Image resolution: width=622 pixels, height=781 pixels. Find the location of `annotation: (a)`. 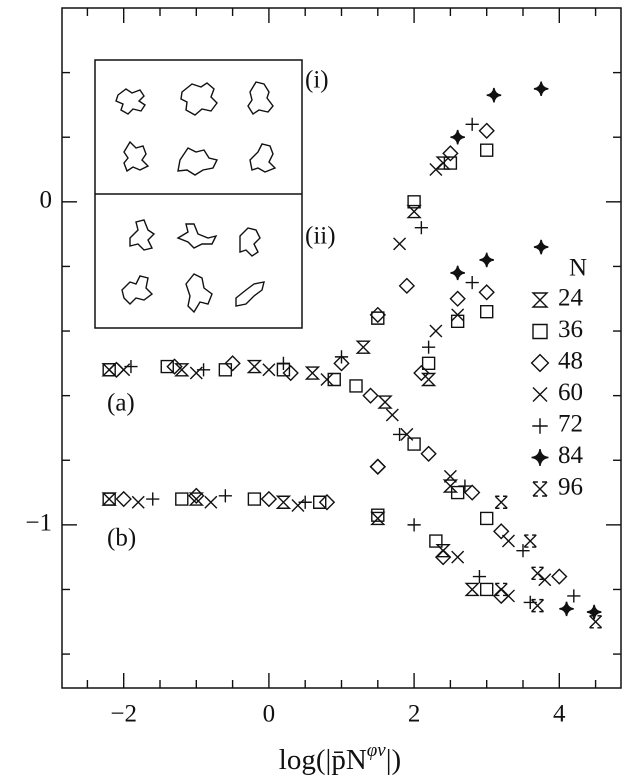

annotation: (a) is located at coordinates (121, 403).